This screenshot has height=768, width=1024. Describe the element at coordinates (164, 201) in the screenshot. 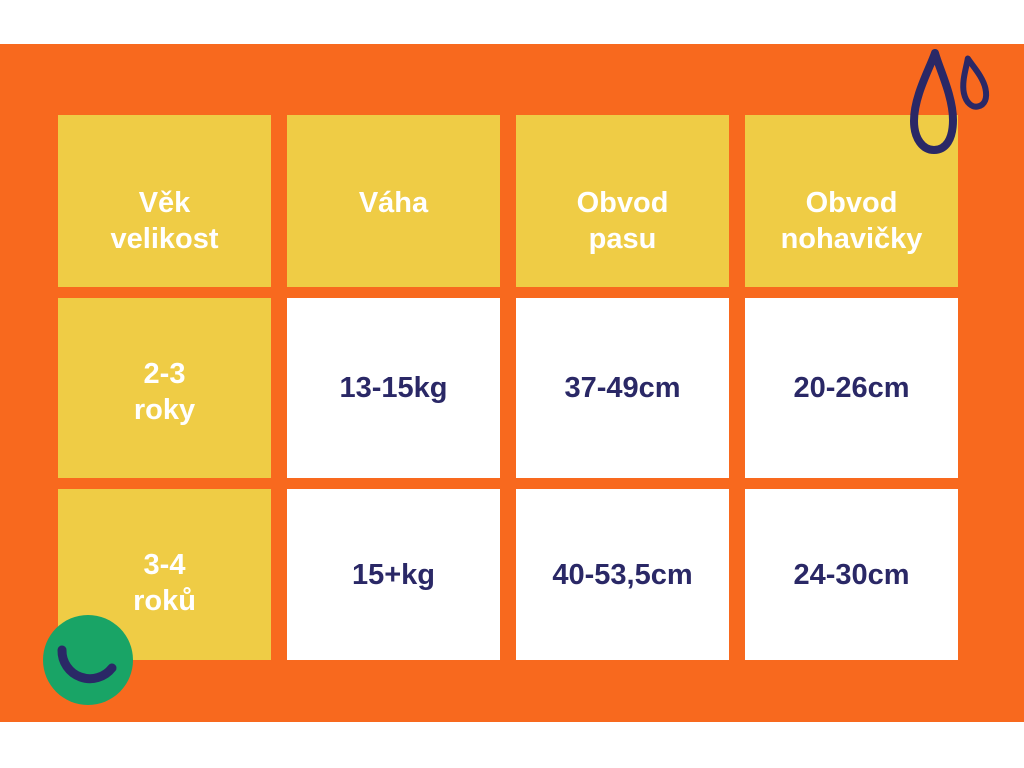

I see `column-header-age-size: Věk velikost` at that location.